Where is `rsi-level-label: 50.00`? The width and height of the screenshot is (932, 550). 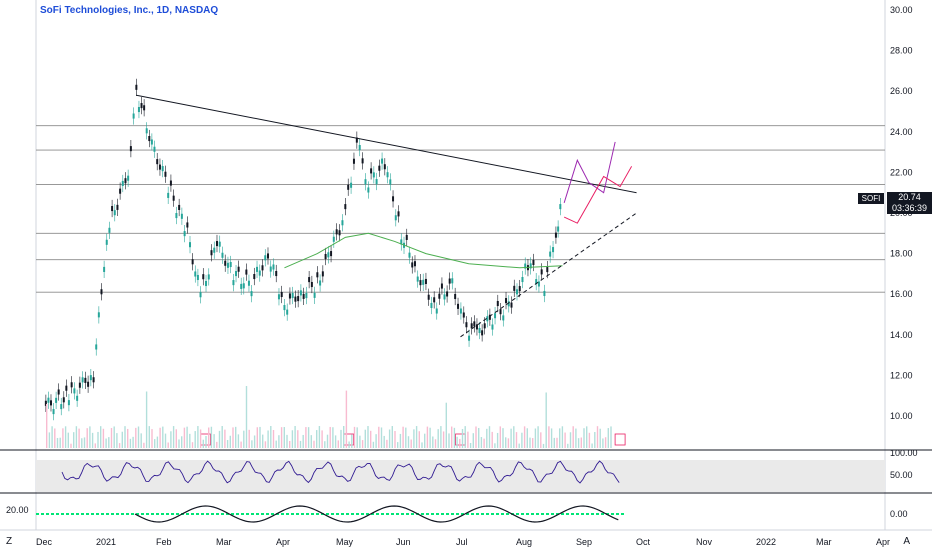
rsi-level-label: 50.00 is located at coordinates (901, 475).